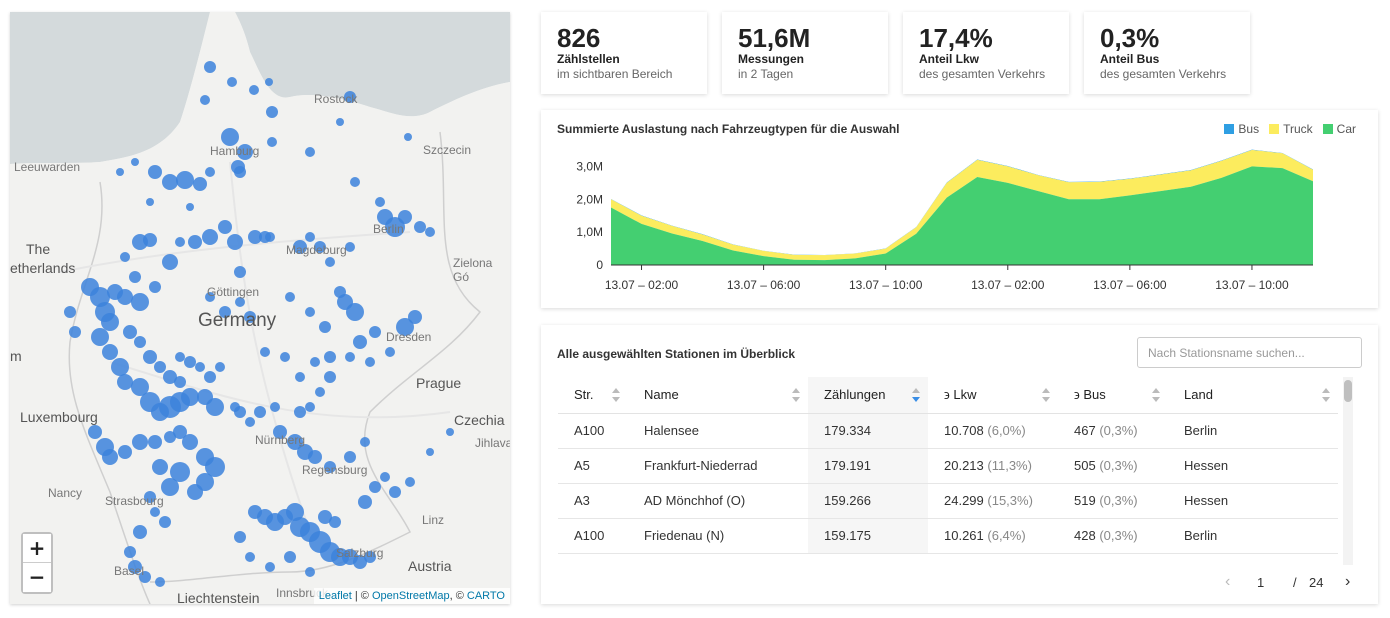 The image size is (1390, 618). I want to click on carto-link: CARTO, so click(485, 596).